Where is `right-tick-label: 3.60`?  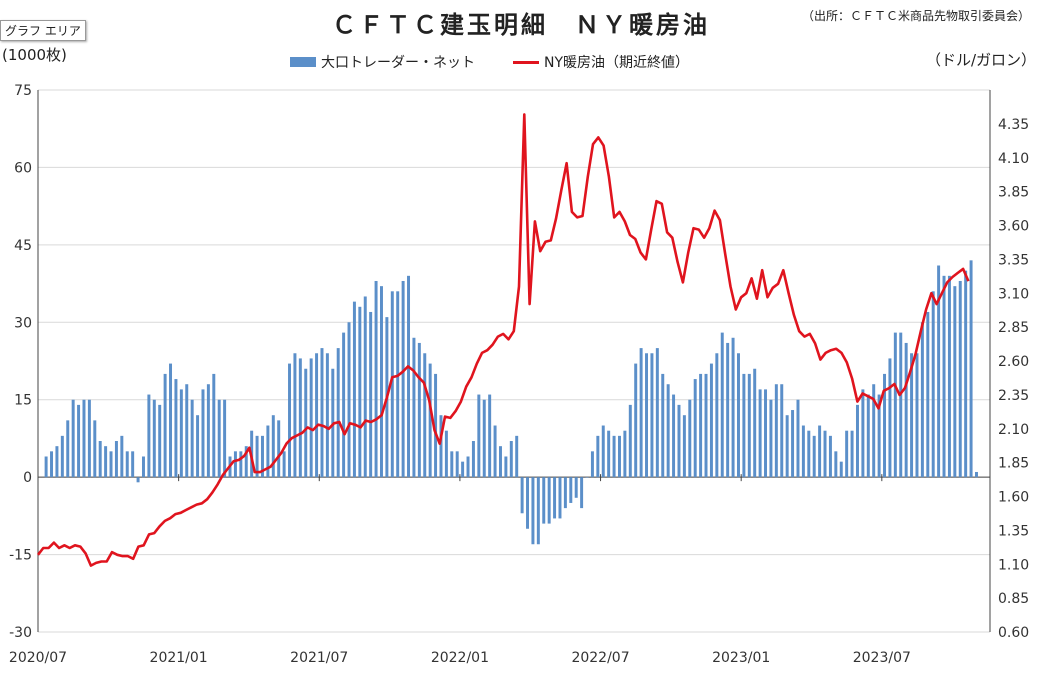 right-tick-label: 3.60 is located at coordinates (1013, 227).